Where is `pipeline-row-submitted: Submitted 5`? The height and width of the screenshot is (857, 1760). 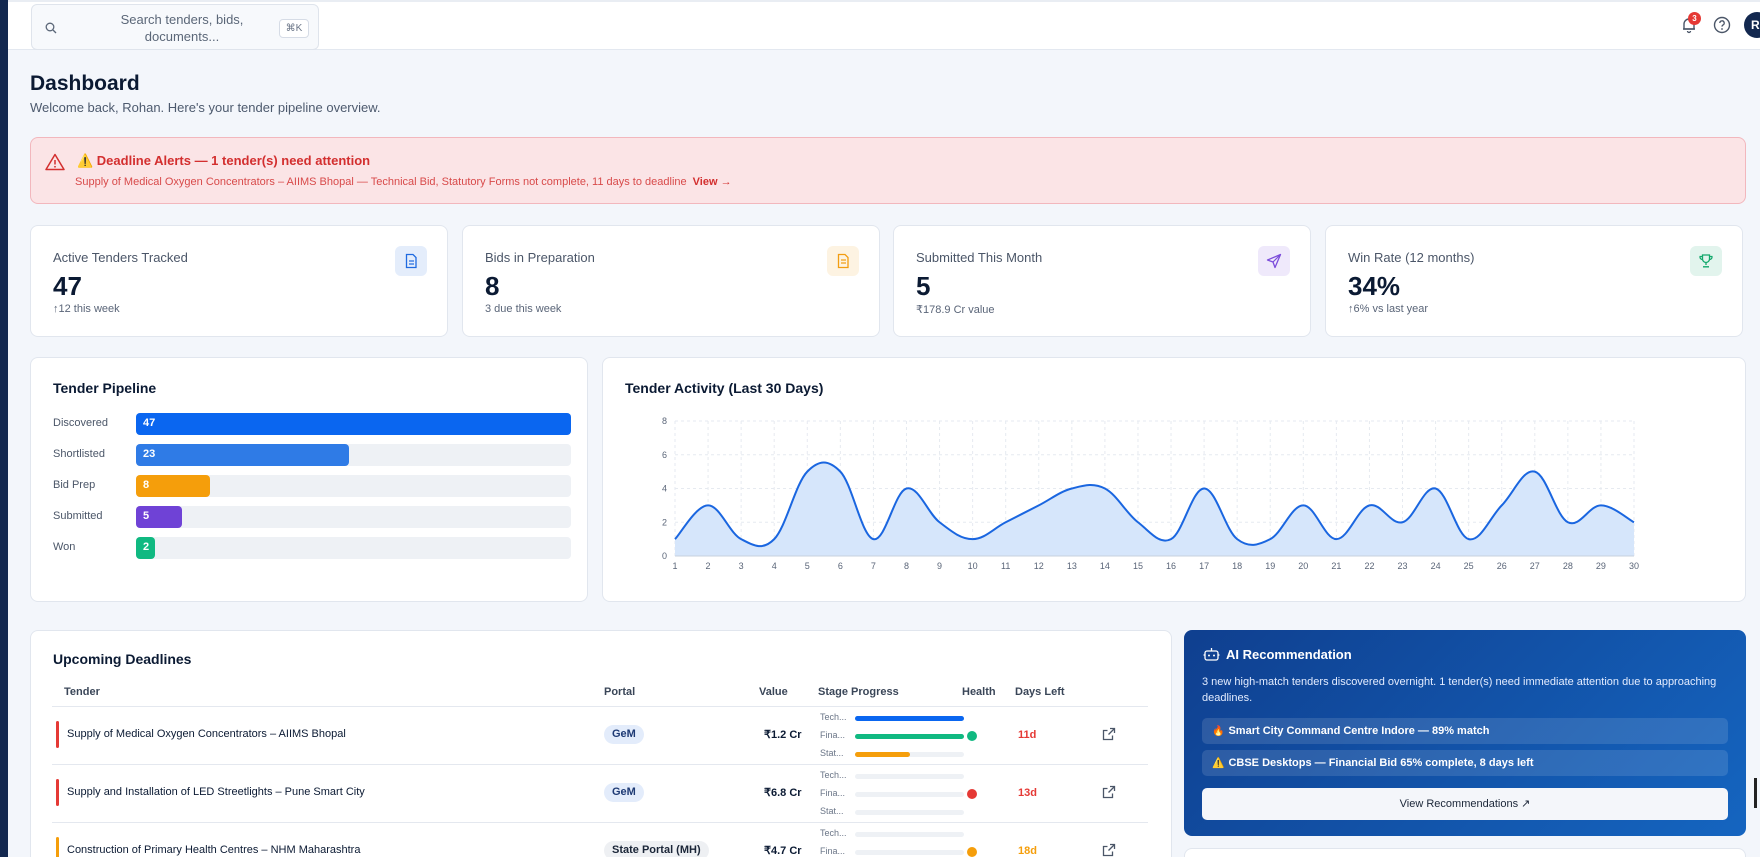 pipeline-row-submitted: Submitted 5 is located at coordinates (313, 517).